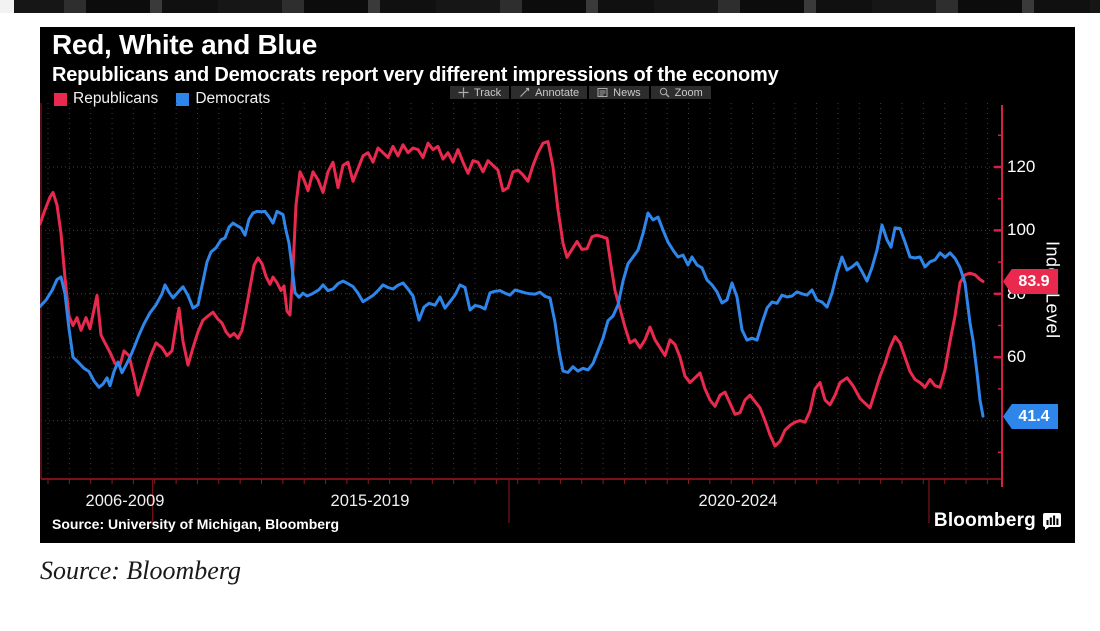 This screenshot has height=631, width=1100. Describe the element at coordinates (162, 99) in the screenshot. I see `legend: Republicans Democrats` at that location.